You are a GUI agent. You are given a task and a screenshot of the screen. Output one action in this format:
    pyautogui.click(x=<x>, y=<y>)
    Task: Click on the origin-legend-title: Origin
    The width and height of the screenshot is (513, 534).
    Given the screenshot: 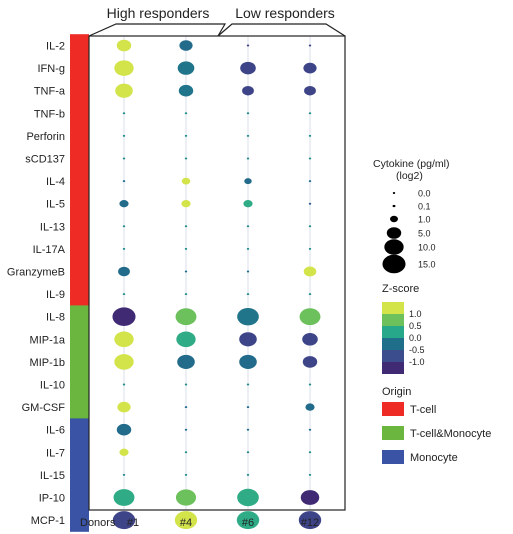 What is the action you would take?
    pyautogui.click(x=396, y=392)
    